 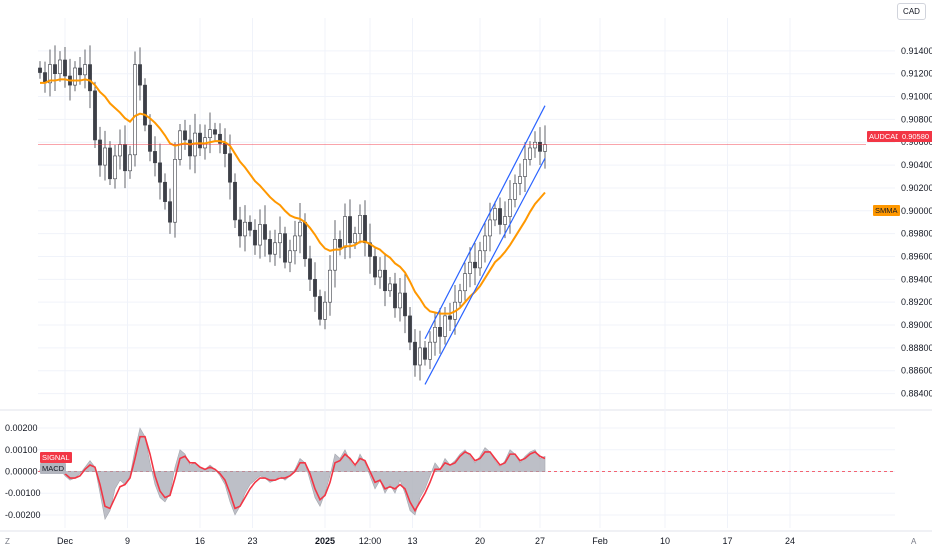 I want to click on x-tick-label: 23, so click(x=252, y=541).